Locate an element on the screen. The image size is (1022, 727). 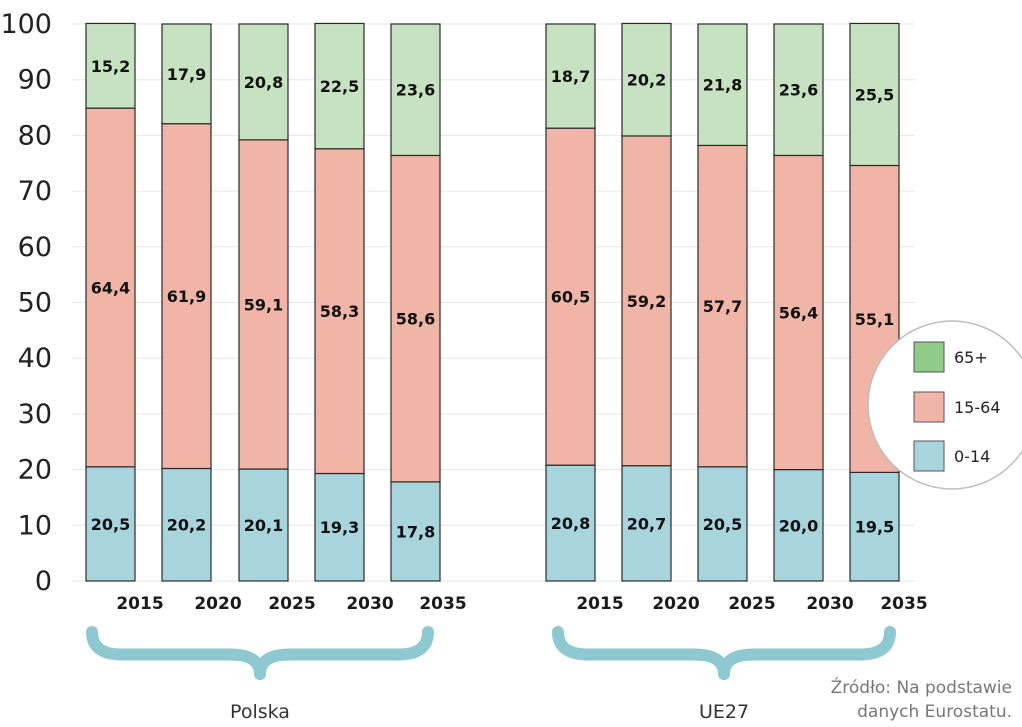
data-label: 20,0 is located at coordinates (798, 525).